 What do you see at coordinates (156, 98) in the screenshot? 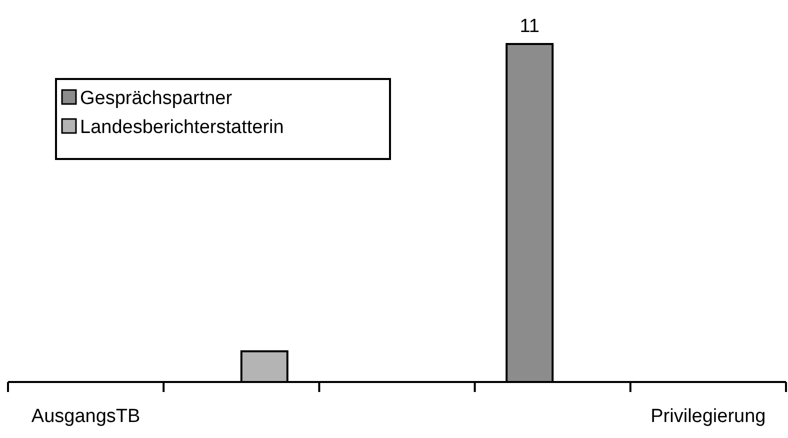
I see `legend-label: Gesprächspartner` at bounding box center [156, 98].